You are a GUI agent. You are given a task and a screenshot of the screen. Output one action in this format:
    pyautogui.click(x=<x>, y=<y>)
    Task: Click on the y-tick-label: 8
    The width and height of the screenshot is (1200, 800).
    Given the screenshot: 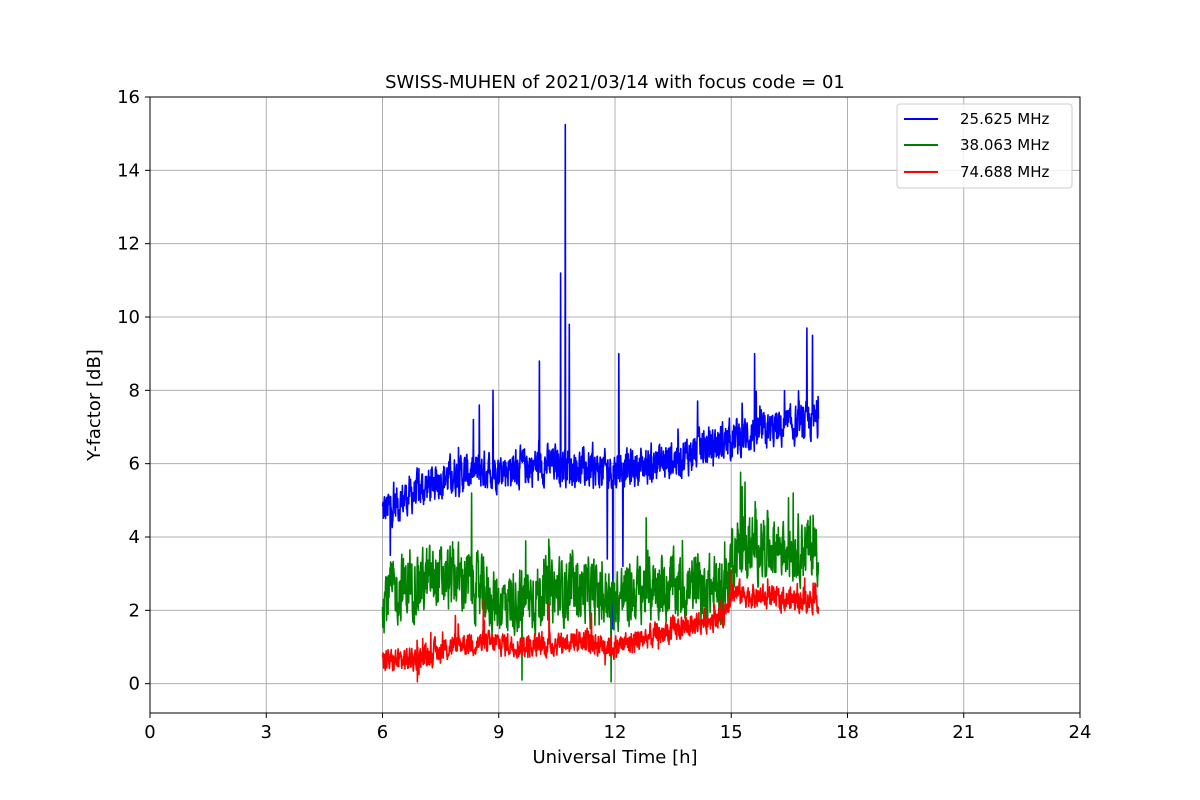 What is the action you would take?
    pyautogui.click(x=134, y=390)
    